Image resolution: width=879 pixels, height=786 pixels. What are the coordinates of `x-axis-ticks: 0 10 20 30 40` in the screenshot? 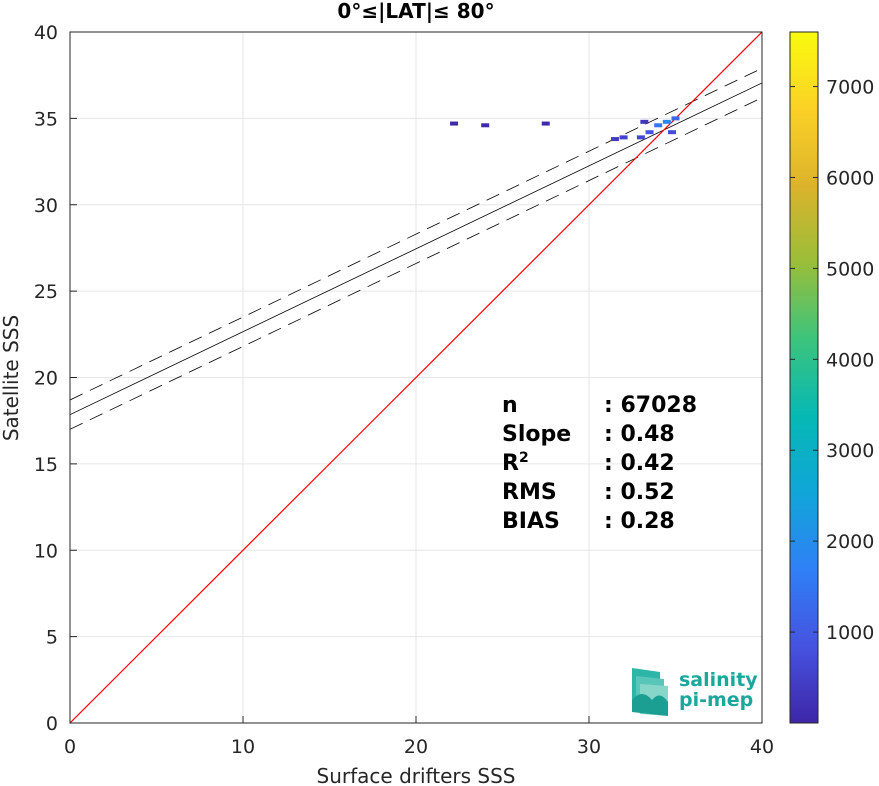 It's located at (419, 737).